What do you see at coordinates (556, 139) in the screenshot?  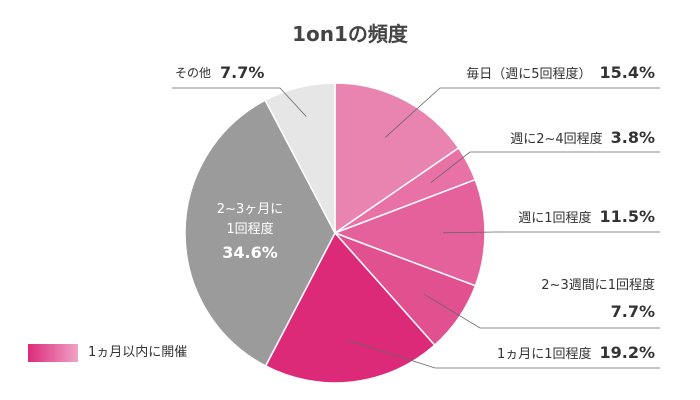 I see `category-label: 週に2~4回程度` at bounding box center [556, 139].